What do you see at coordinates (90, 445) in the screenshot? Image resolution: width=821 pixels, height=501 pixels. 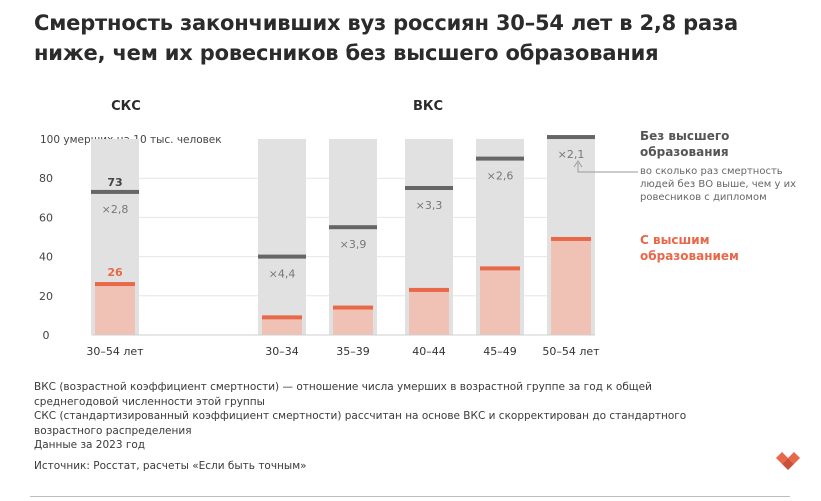 I see `note-year: Данные за 2023 год` at bounding box center [90, 445].